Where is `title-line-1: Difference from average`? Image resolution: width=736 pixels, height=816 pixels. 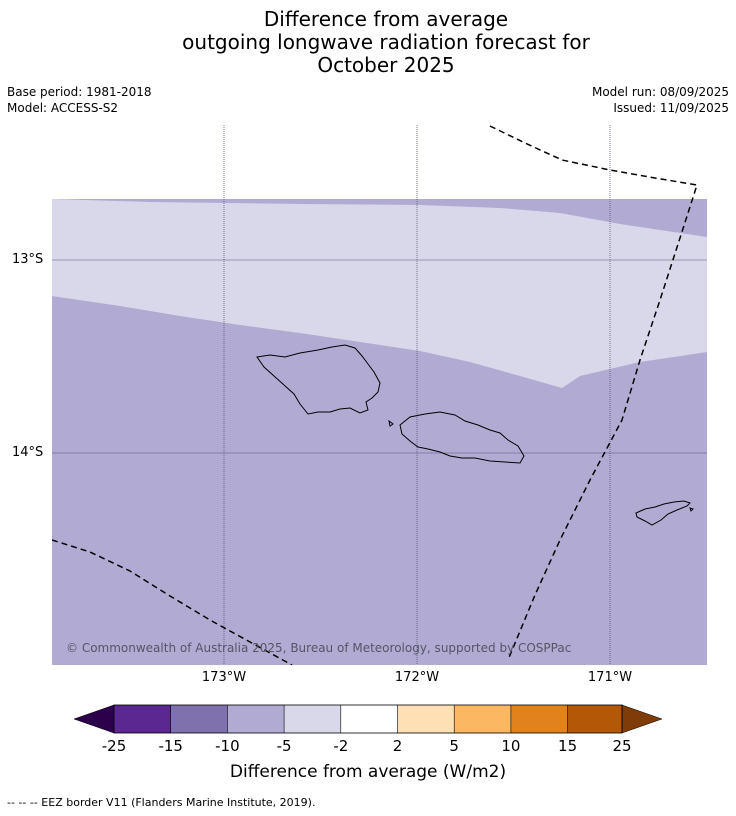 title-line-1: Difference from average is located at coordinates (386, 19).